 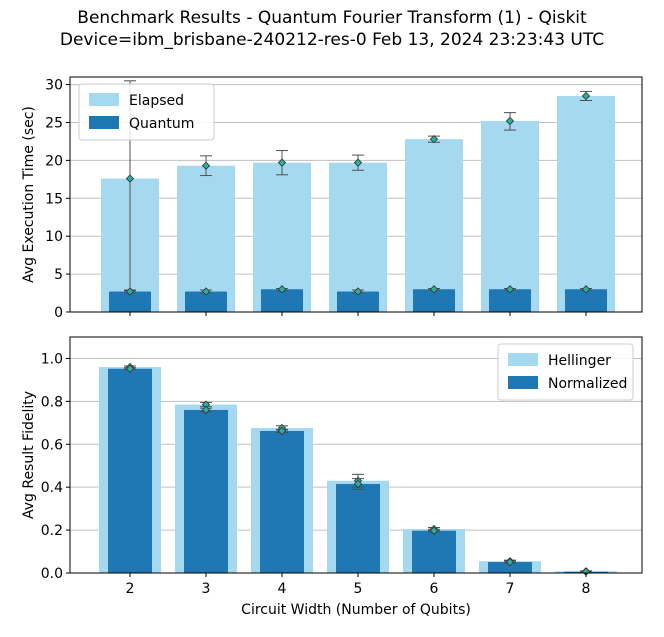 What do you see at coordinates (54, 86) in the screenshot?
I see `top-y-tick-label: 30` at bounding box center [54, 86].